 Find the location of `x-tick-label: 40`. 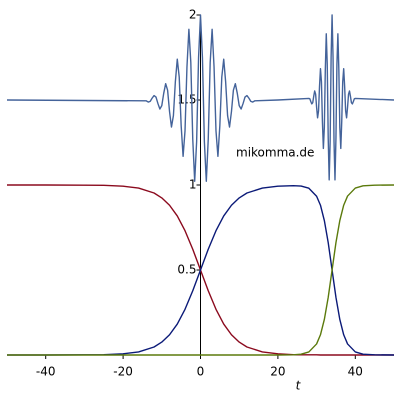

x-tick-label: 40 is located at coordinates (355, 372).